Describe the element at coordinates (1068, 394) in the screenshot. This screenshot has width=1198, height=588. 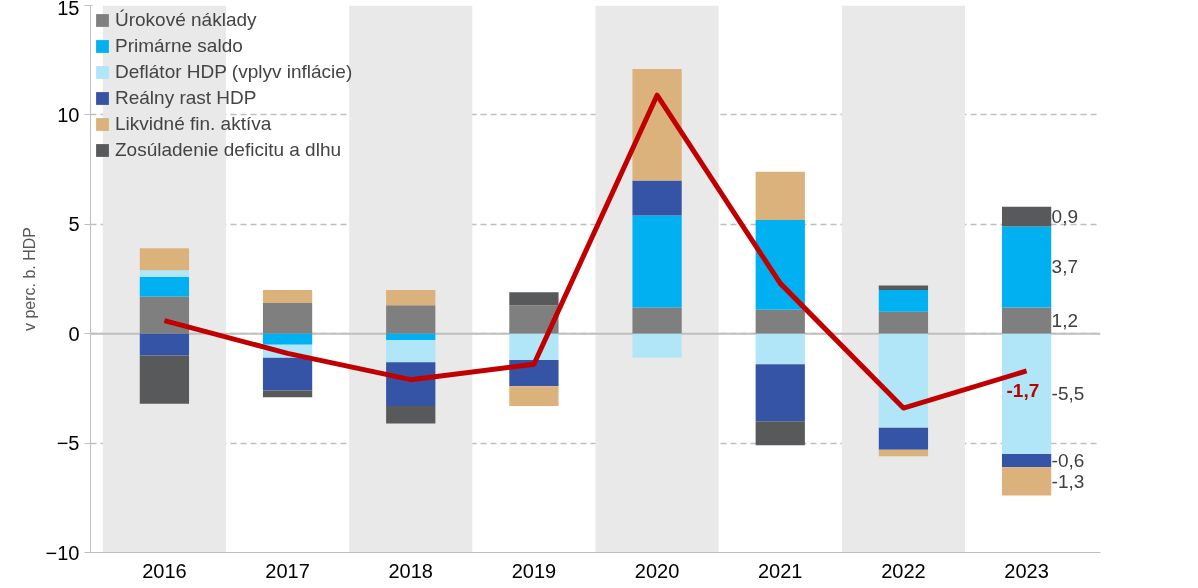
I see `data-label: -5,5` at that location.